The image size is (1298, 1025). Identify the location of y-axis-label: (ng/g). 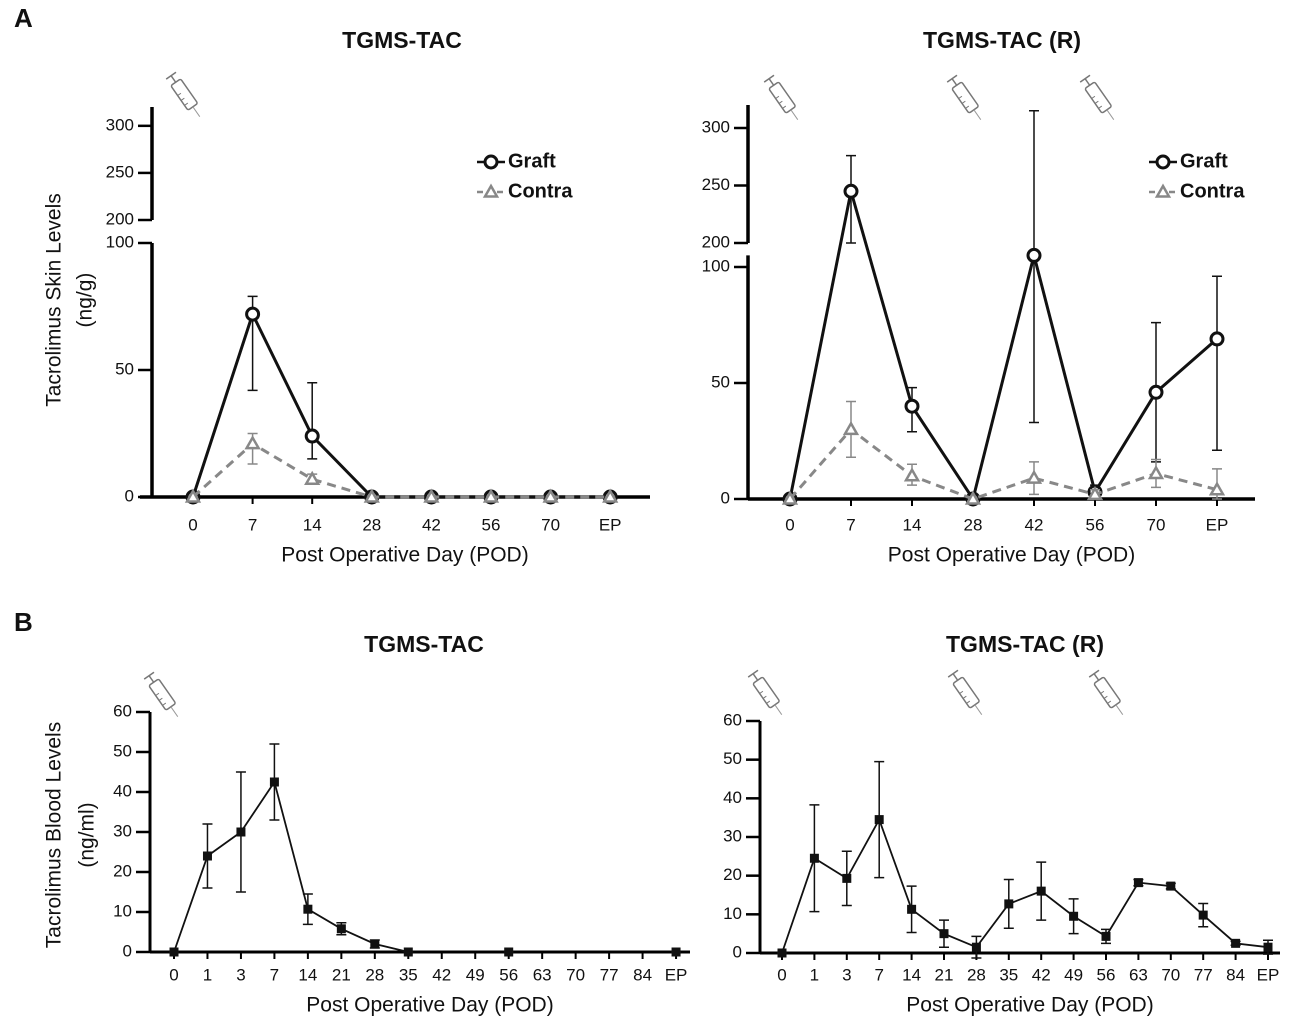
(85, 300).